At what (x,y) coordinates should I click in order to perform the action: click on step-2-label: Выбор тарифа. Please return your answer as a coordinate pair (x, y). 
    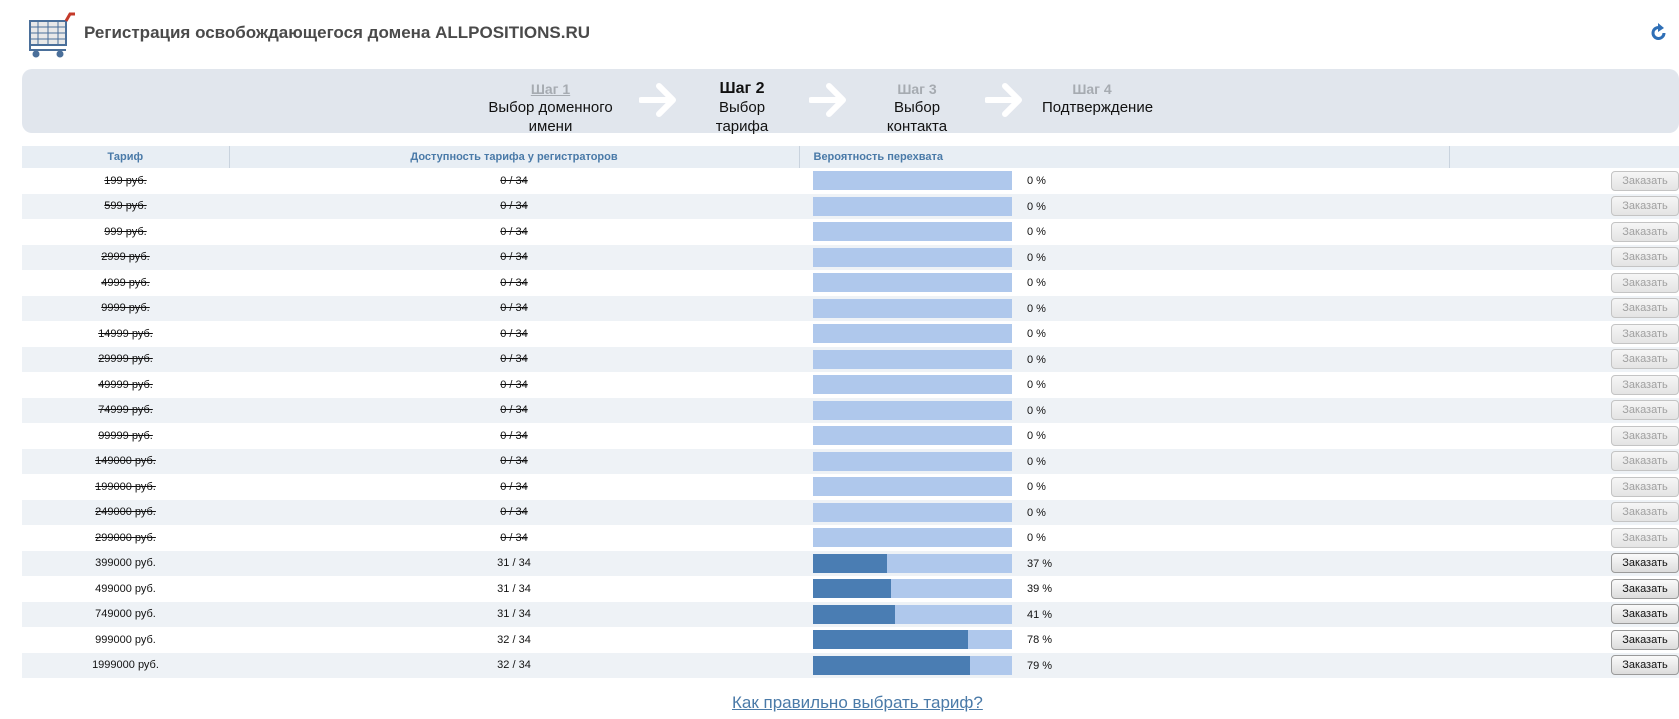
    Looking at the image, I should click on (742, 117).